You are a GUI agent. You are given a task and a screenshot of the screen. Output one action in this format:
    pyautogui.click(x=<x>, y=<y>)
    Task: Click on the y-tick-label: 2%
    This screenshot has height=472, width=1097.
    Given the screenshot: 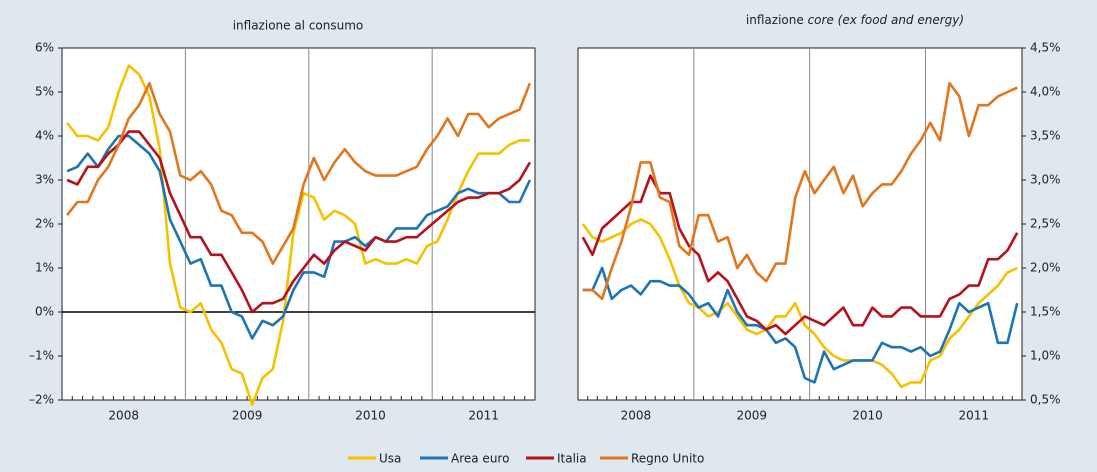 What is the action you would take?
    pyautogui.click(x=44, y=224)
    